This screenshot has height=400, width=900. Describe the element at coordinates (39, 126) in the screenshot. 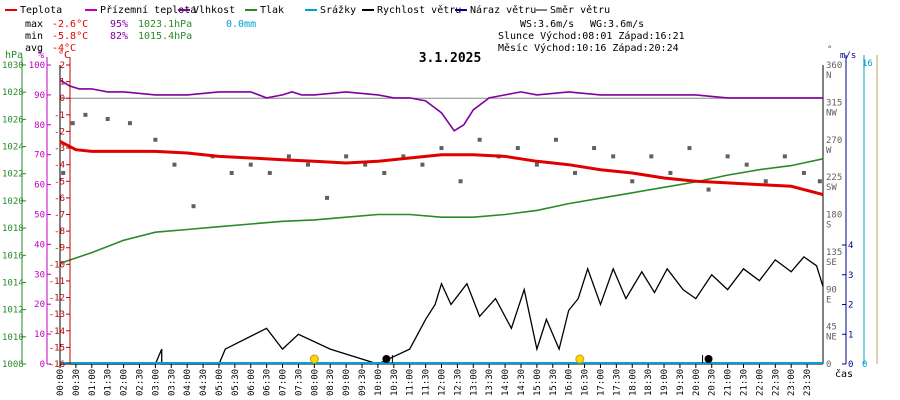

I see `humidity-tick-label: 80` at that location.